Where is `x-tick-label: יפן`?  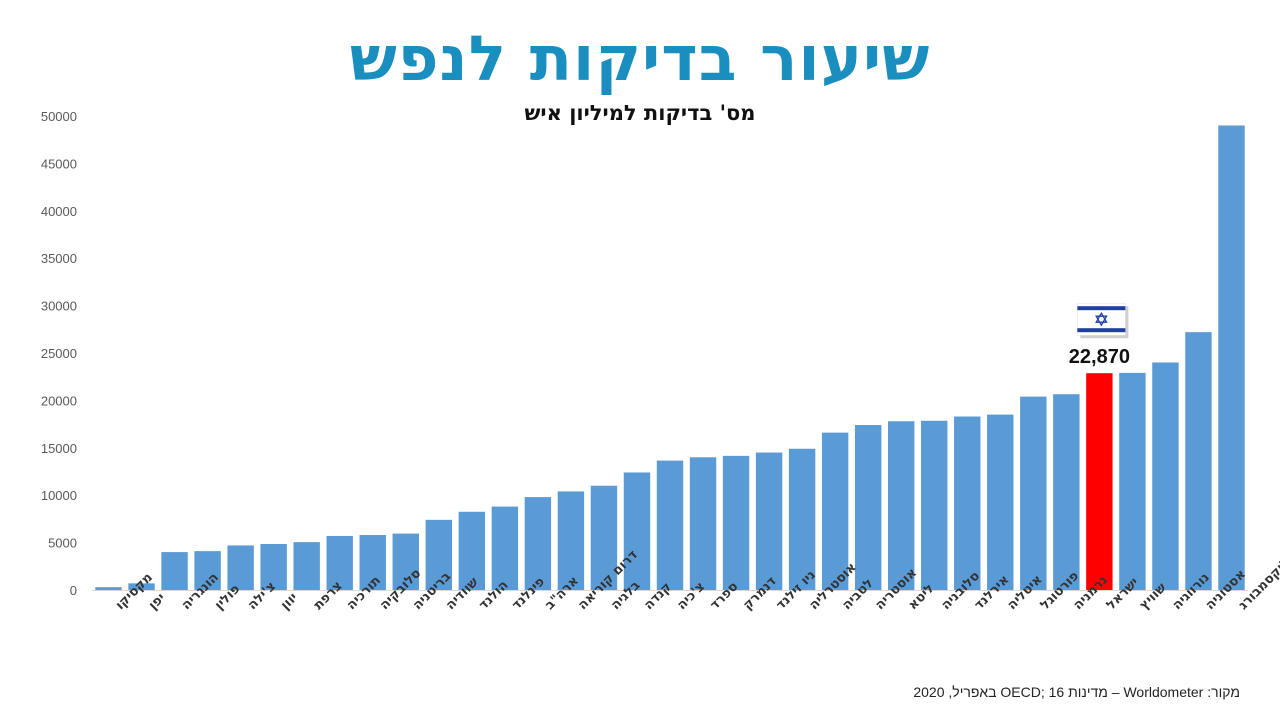 x-tick-label: יפן is located at coordinates (157, 602).